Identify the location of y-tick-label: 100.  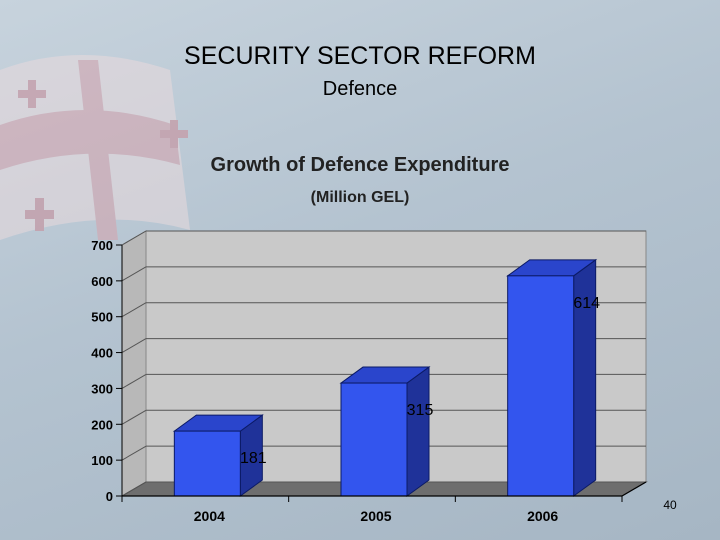
(102, 460).